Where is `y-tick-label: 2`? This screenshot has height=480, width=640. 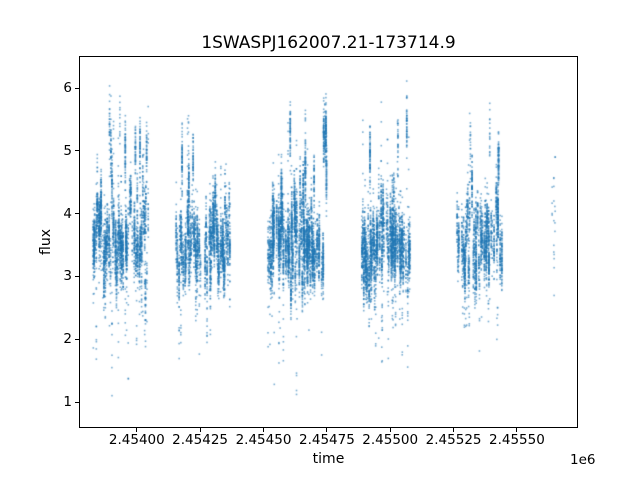 y-tick-label: 2 is located at coordinates (67, 339).